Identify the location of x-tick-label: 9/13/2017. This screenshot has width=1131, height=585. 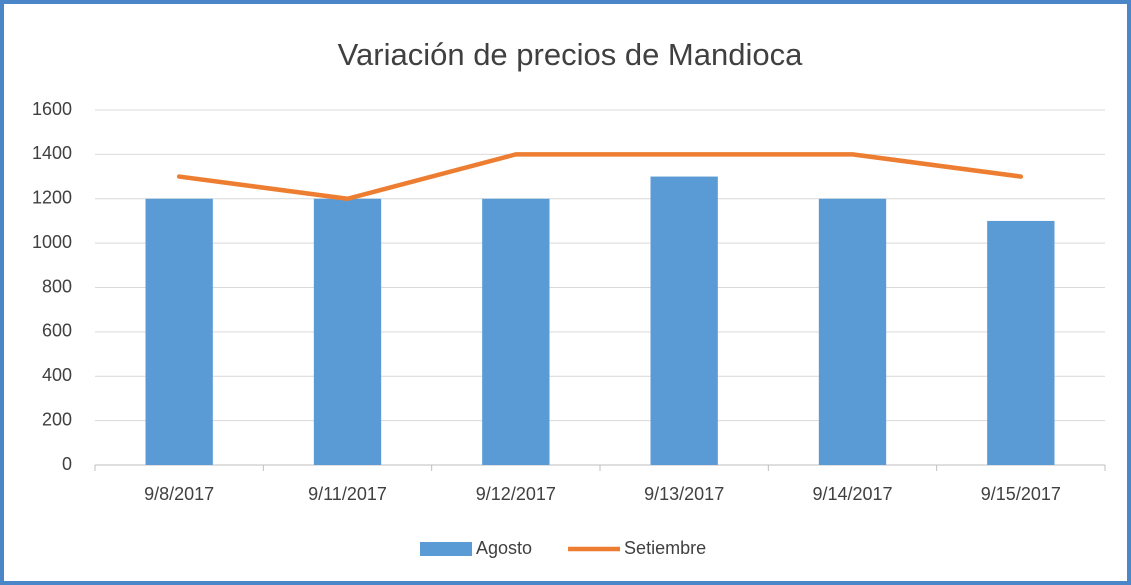
(684, 494).